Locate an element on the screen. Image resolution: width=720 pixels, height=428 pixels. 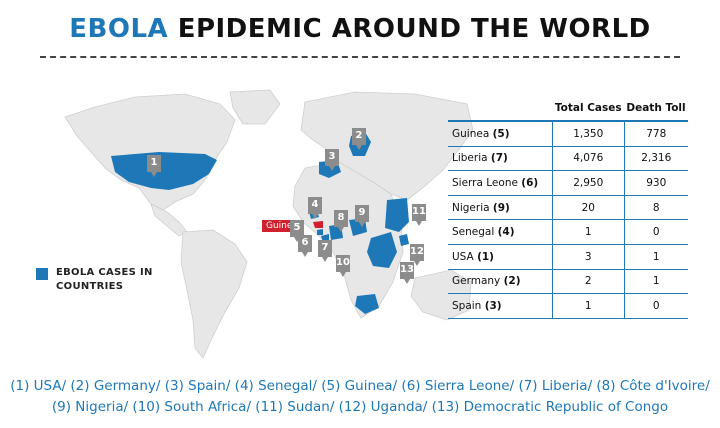
row-death-toll: 8 is located at coordinates (655, 208).